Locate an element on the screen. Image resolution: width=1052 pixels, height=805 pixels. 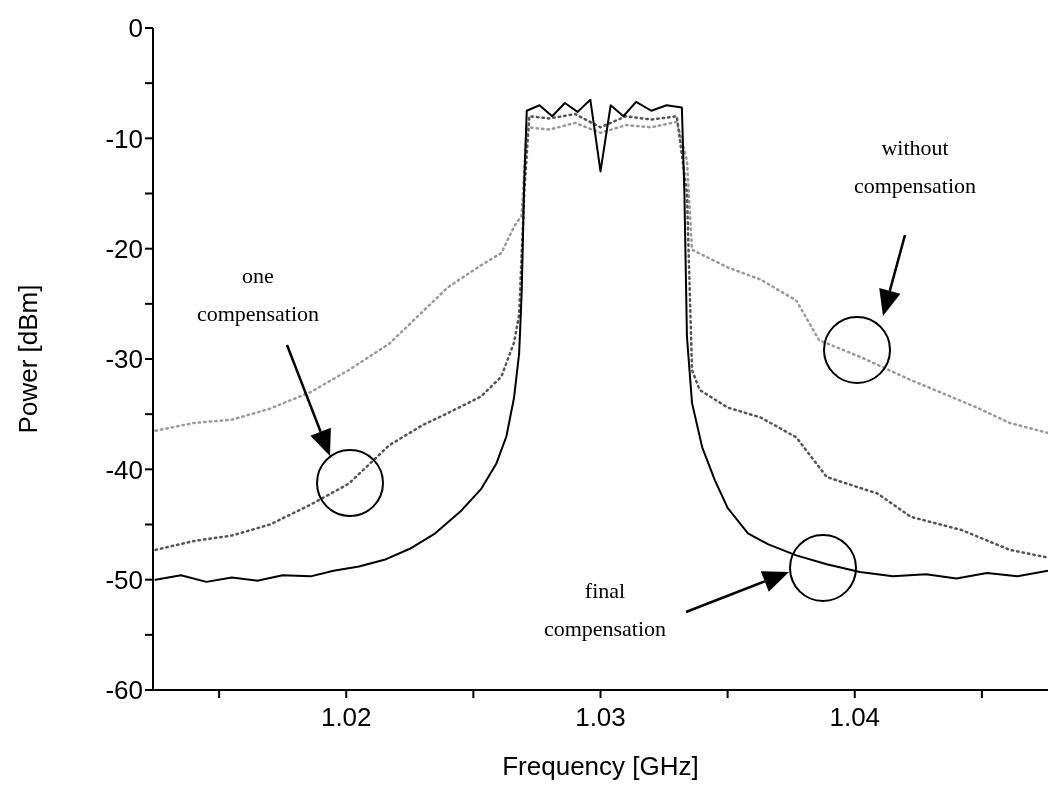
x-tick-label: 1.04 is located at coordinates (855, 717).